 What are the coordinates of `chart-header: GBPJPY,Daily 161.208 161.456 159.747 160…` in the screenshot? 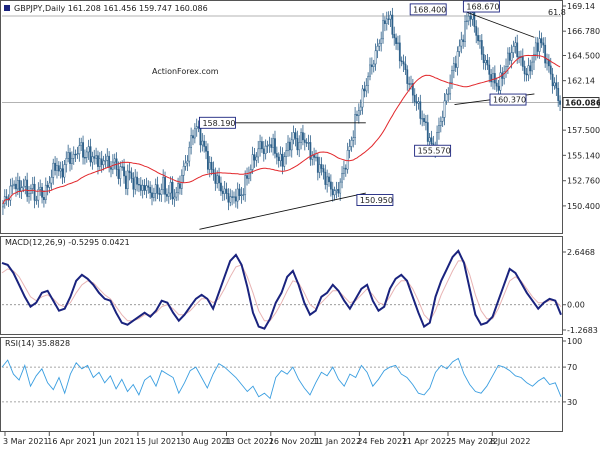 It's located at (111, 8).